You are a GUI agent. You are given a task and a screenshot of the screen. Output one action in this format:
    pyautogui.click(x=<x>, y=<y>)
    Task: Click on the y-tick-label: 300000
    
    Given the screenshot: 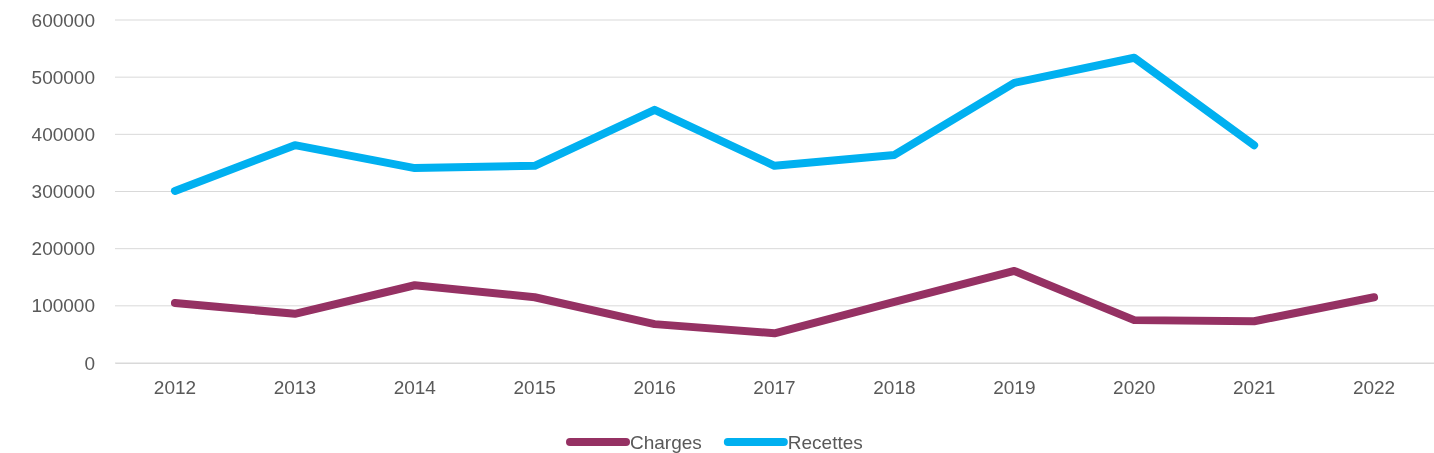 What is the action you would take?
    pyautogui.click(x=63, y=192)
    